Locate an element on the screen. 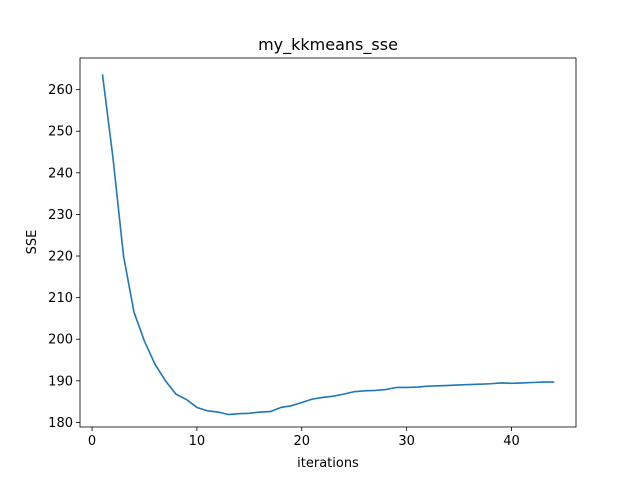 This screenshot has width=640, height=480. x-tick-label: 20 is located at coordinates (302, 441).